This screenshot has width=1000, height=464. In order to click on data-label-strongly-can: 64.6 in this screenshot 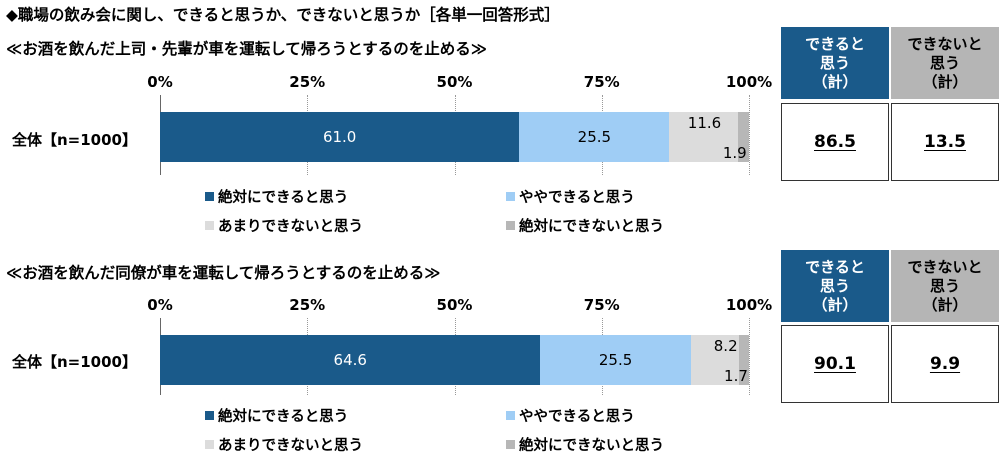, I will do `click(350, 360)`.